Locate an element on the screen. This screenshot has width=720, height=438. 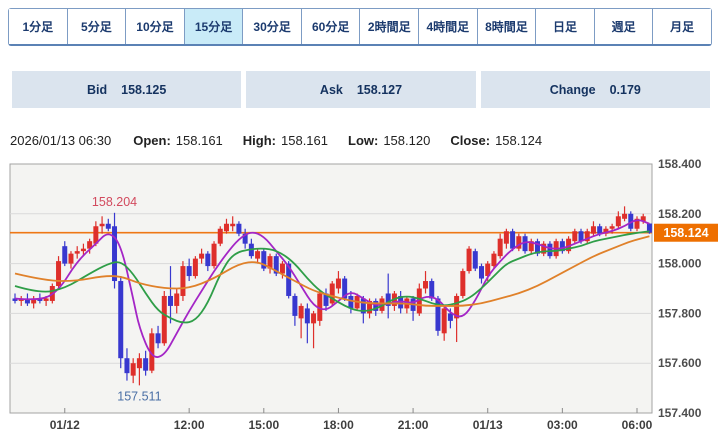
tab-30min: 30分足 is located at coordinates (272, 26).